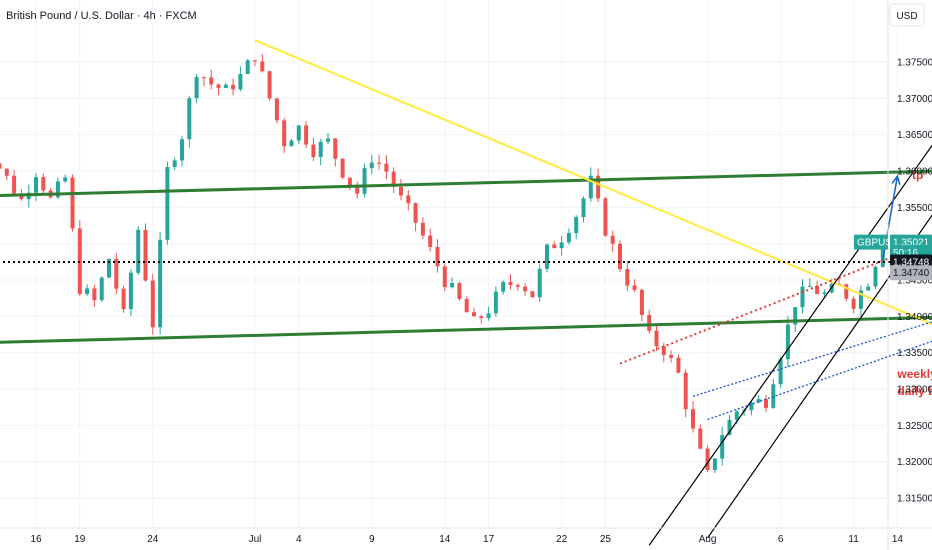 Image resolution: width=932 pixels, height=550 pixels. What do you see at coordinates (896, 179) in the screenshot?
I see `tp-arrow-head` at bounding box center [896, 179].